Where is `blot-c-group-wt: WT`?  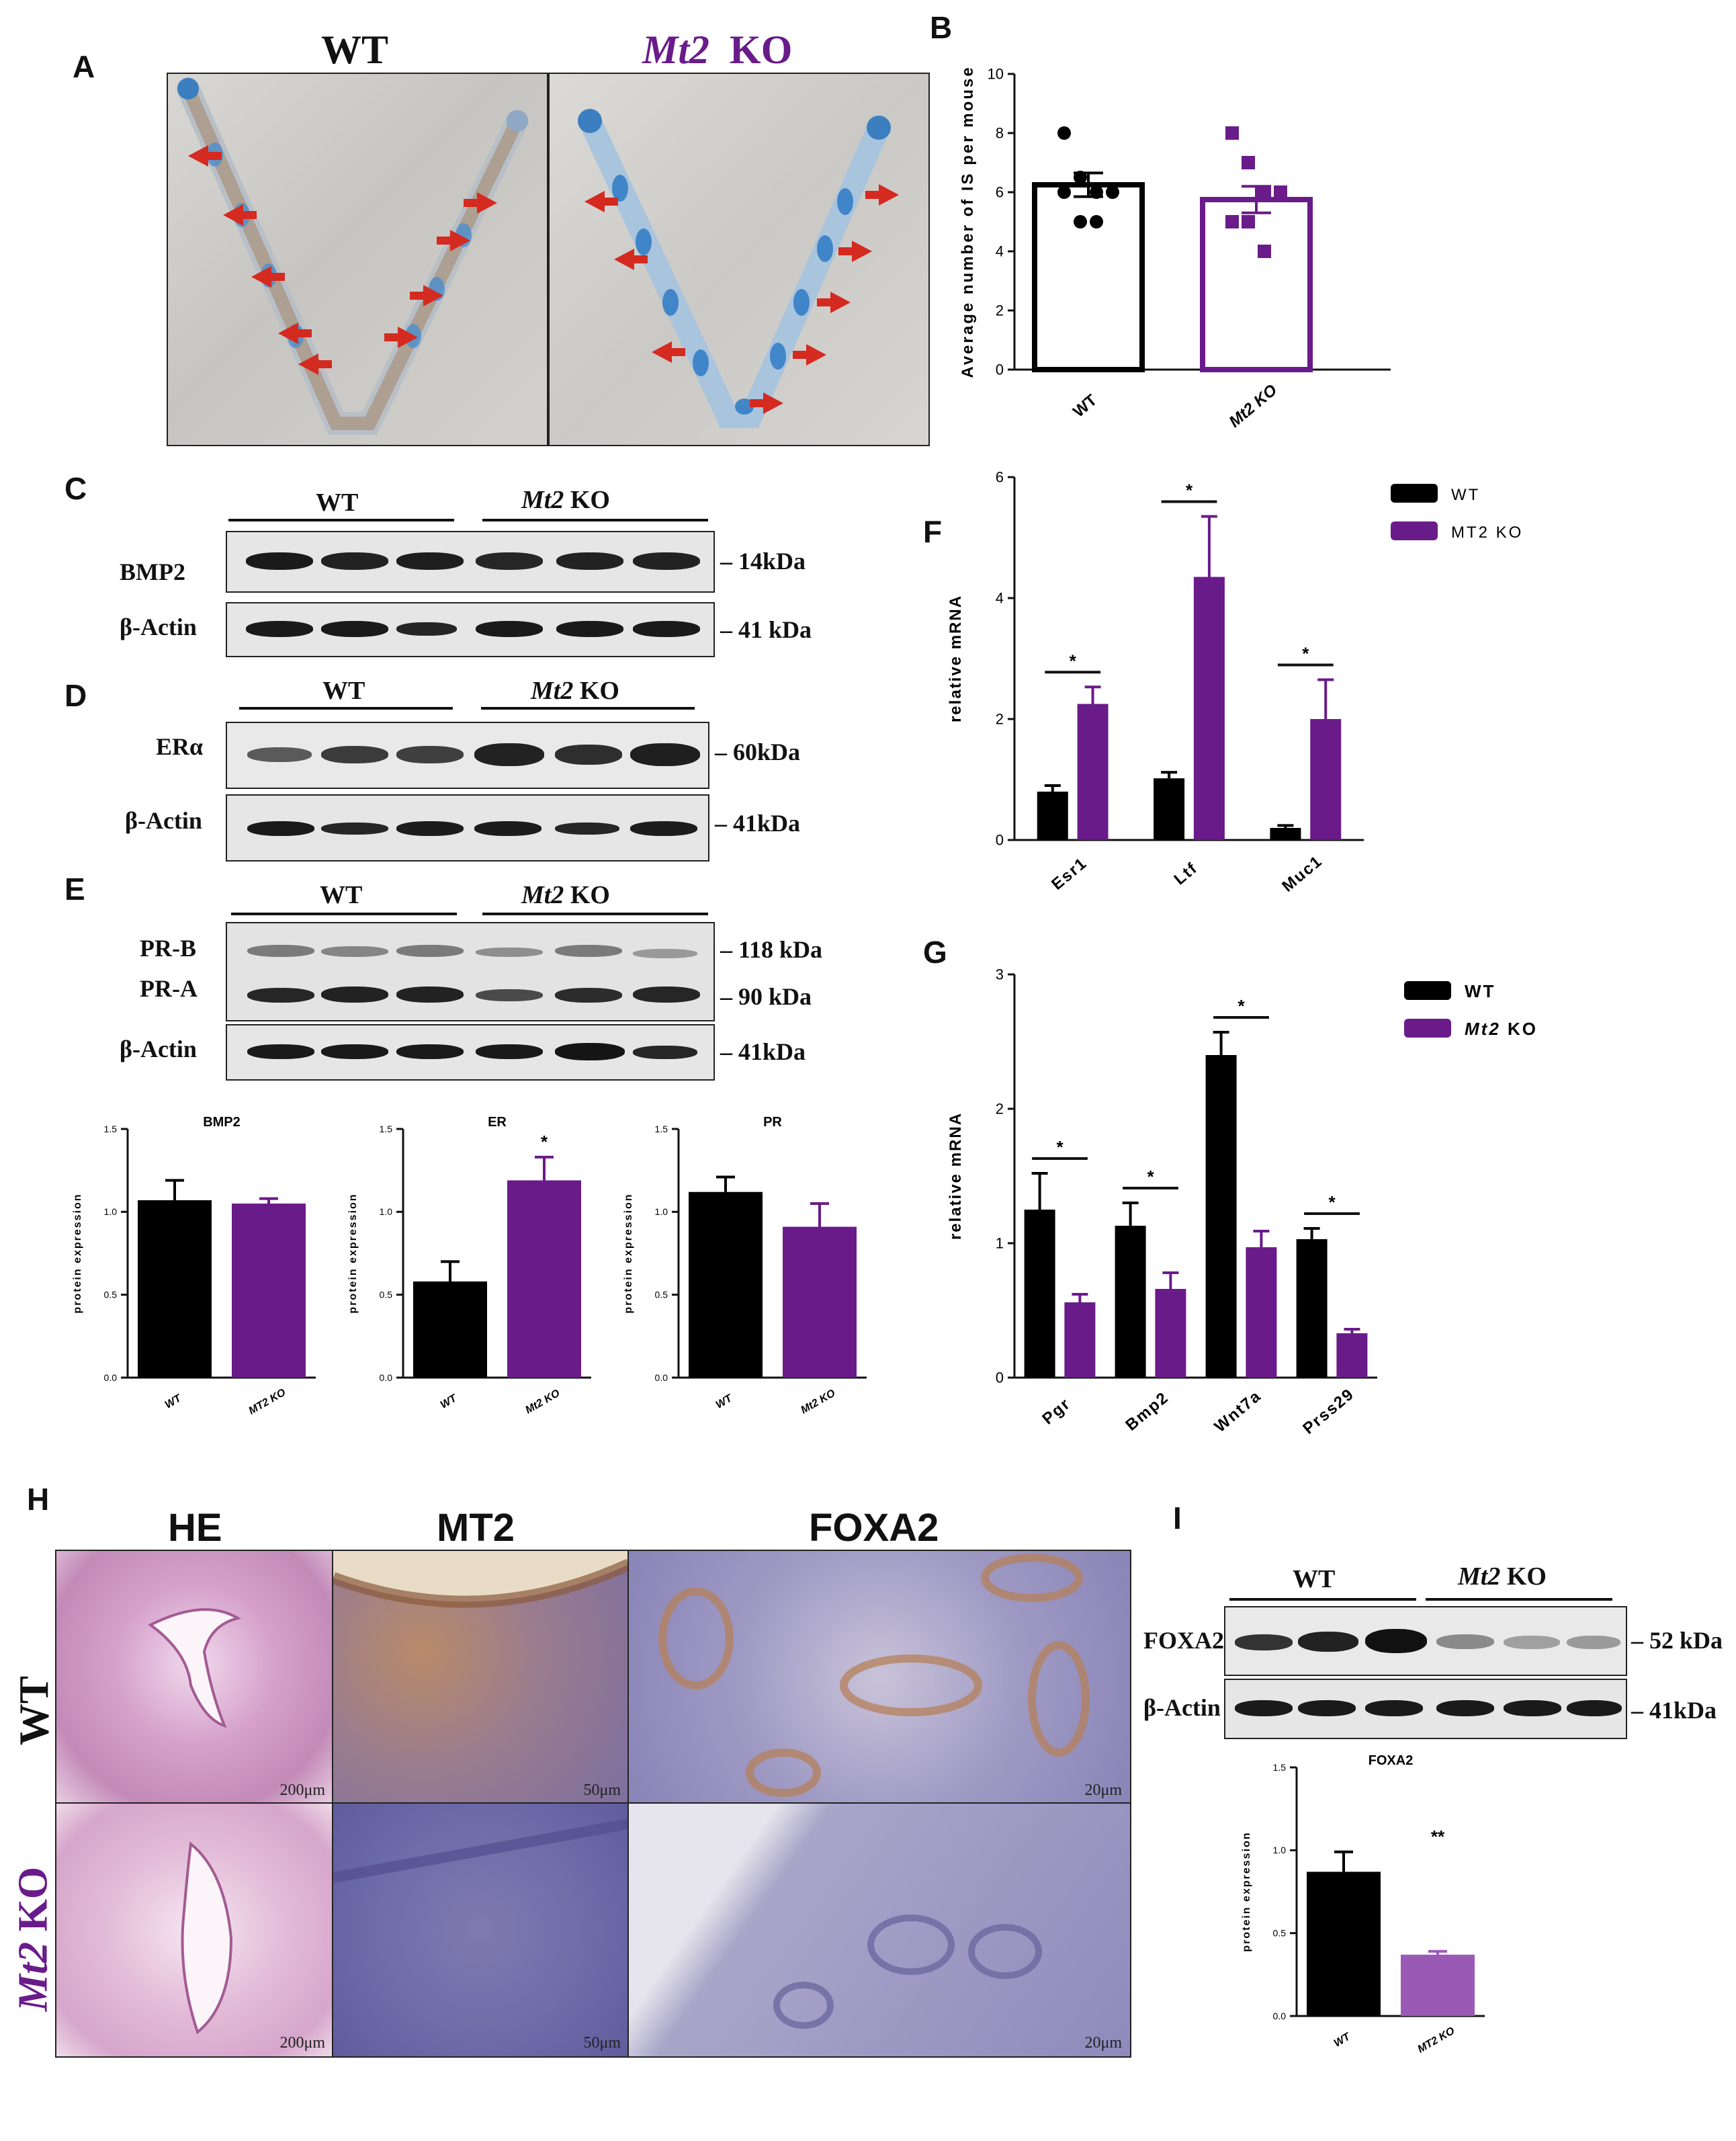
blot-c-group-wt: WT is located at coordinates (338, 503).